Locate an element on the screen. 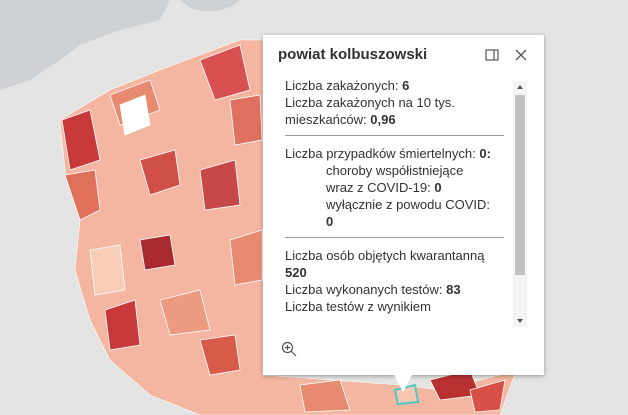 The height and width of the screenshot is (415, 628). field: wyłącznie z powodu COVID: 0 is located at coordinates (388, 213).